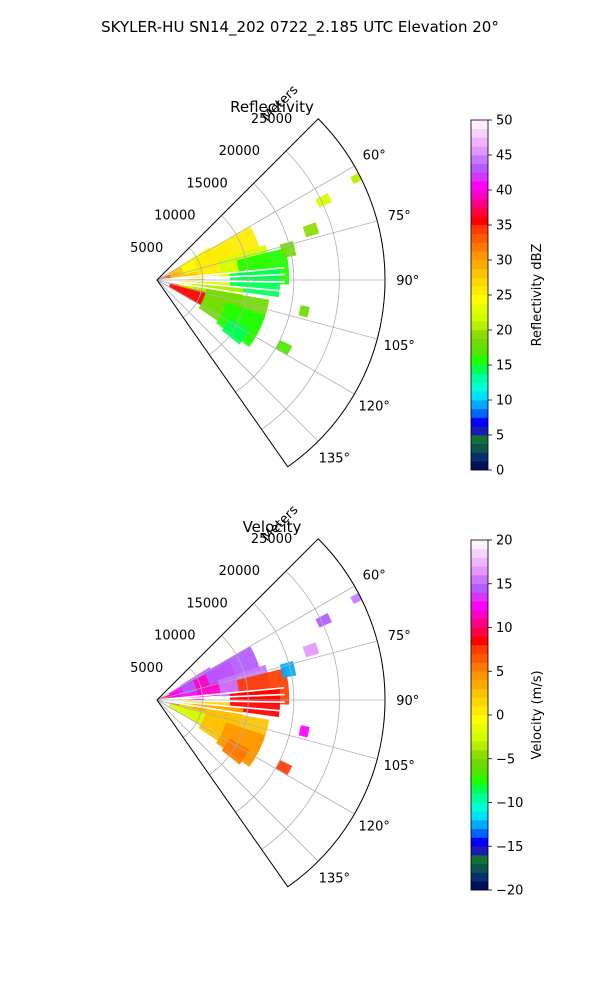 The image size is (600, 1000). I want to click on polar-plot-velocity, so click(271, 713).